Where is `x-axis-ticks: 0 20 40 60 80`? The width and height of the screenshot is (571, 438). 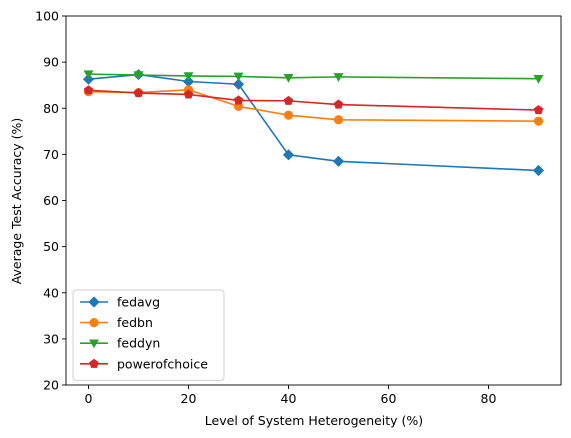
x-axis-ticks: 0 20 40 60 80 is located at coordinates (291, 395).